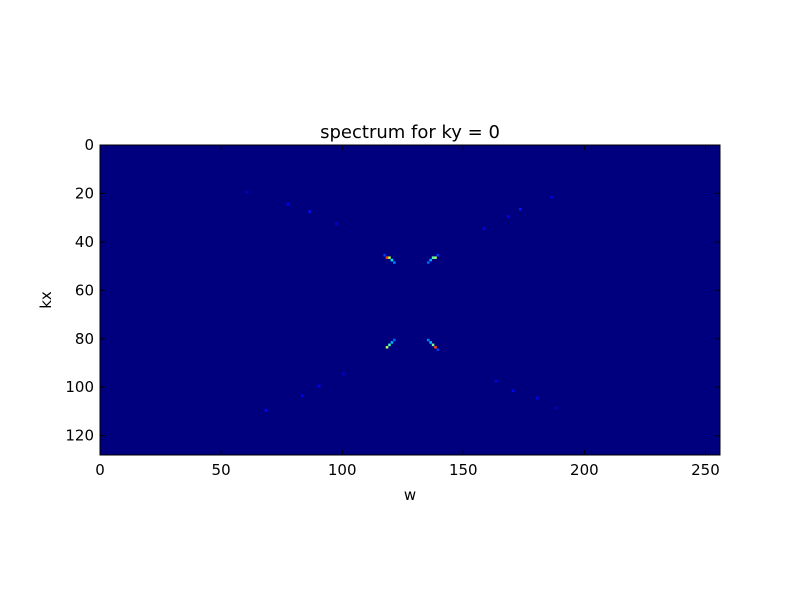 This screenshot has height=600, width=800. I want to click on x-tick-label: 50, so click(221, 470).